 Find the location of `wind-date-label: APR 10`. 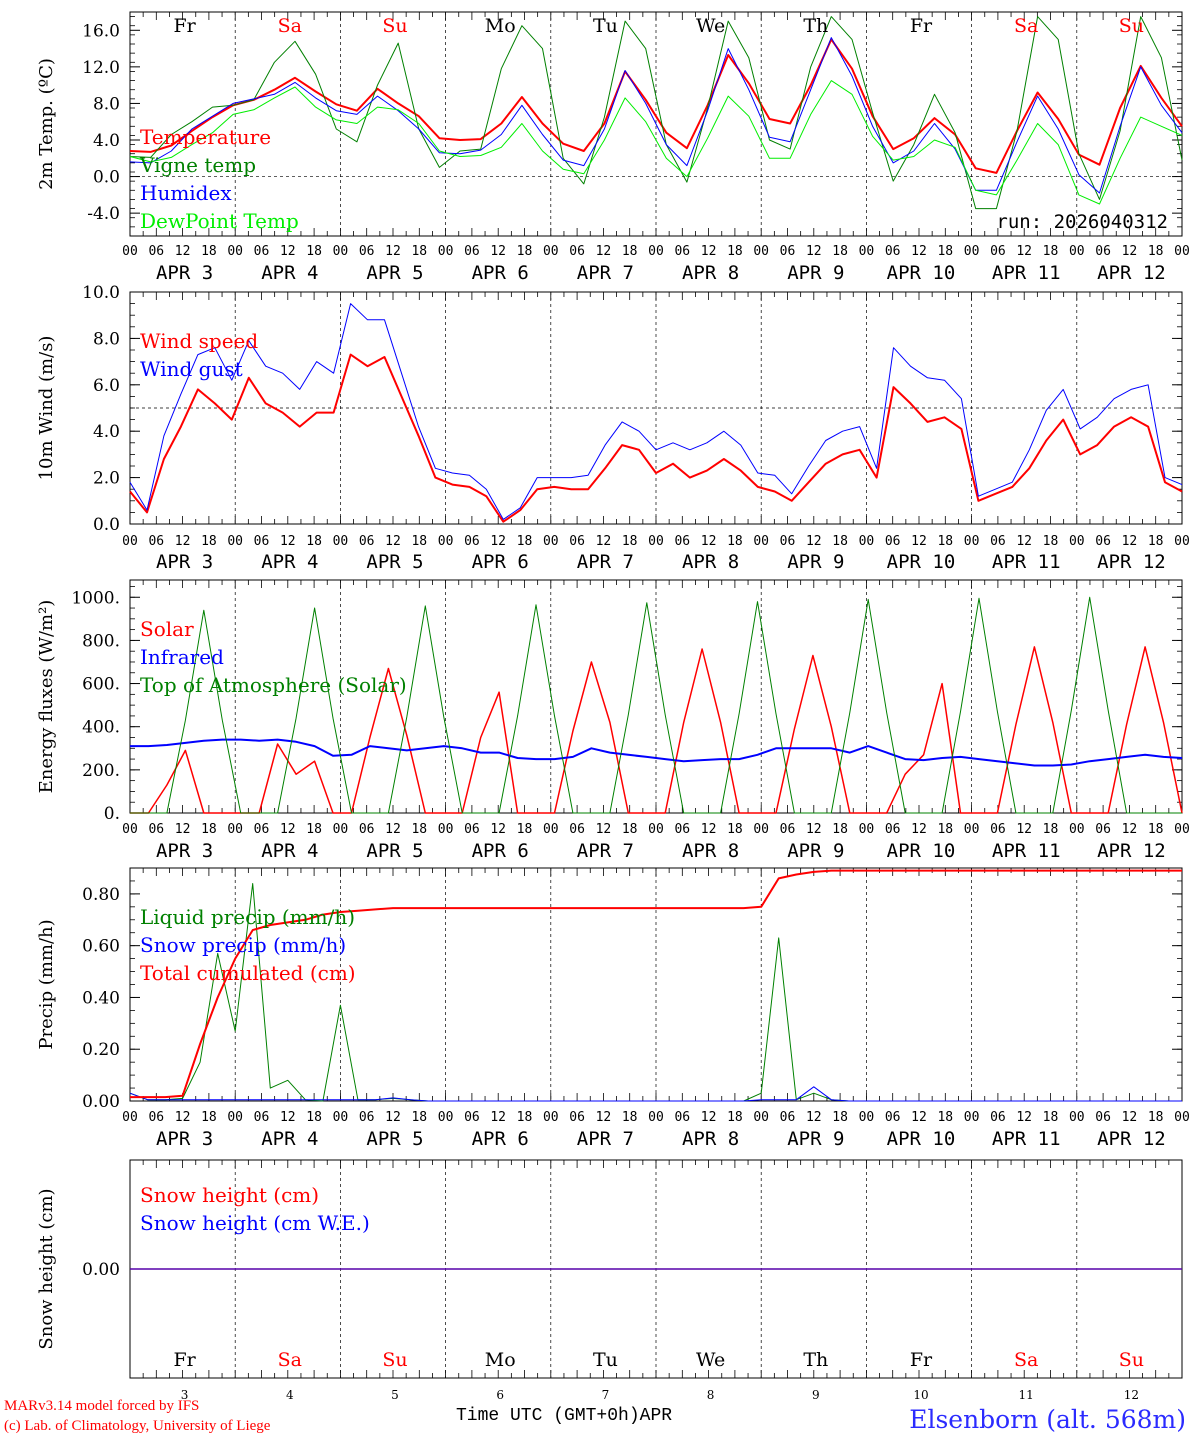

wind-date-label: APR 10 is located at coordinates (921, 562).